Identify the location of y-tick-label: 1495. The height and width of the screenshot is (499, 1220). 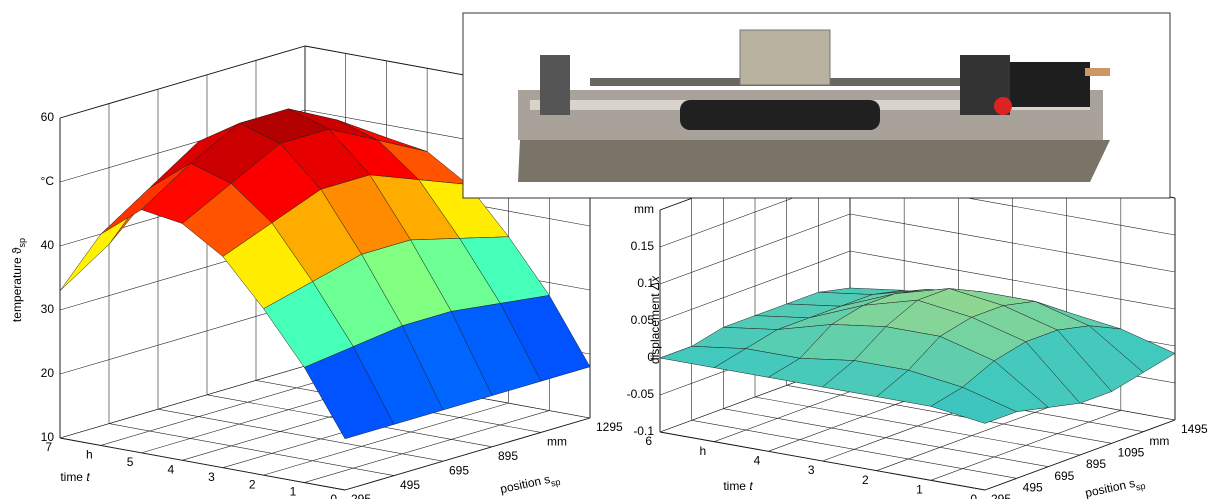
(1194, 429).